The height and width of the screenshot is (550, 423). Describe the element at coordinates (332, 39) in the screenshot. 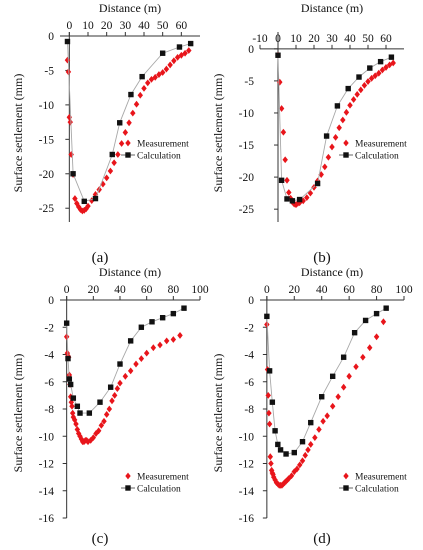

I see `x-tick-label: 30` at that location.